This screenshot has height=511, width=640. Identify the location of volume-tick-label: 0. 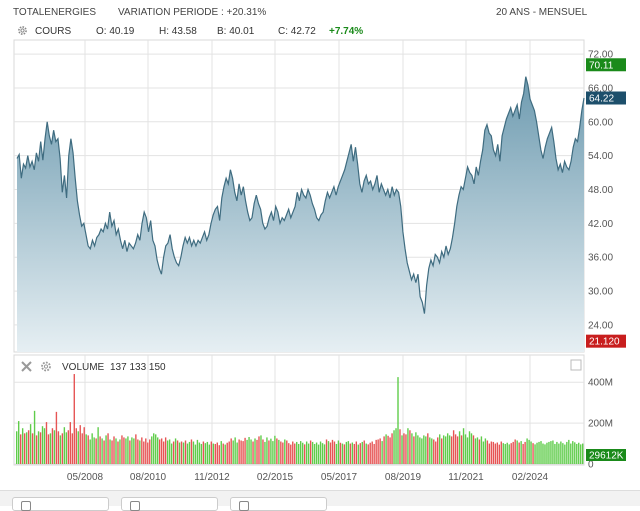
(591, 465).